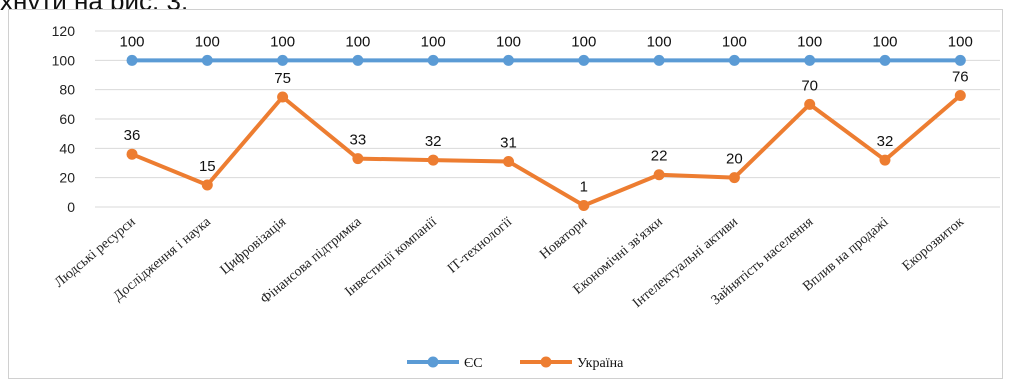 This screenshot has height=385, width=1010. I want to click on y-tick-label: 60, so click(67, 119).